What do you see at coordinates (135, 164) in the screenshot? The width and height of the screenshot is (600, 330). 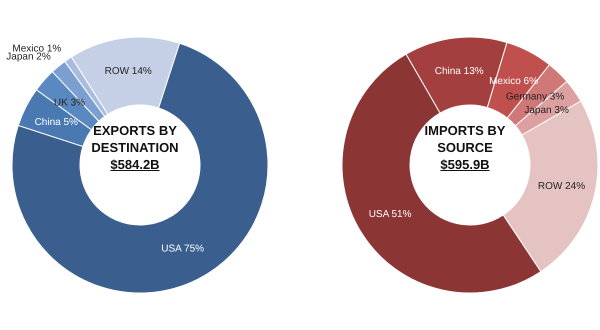 I see `text: $584.2B` at bounding box center [135, 164].